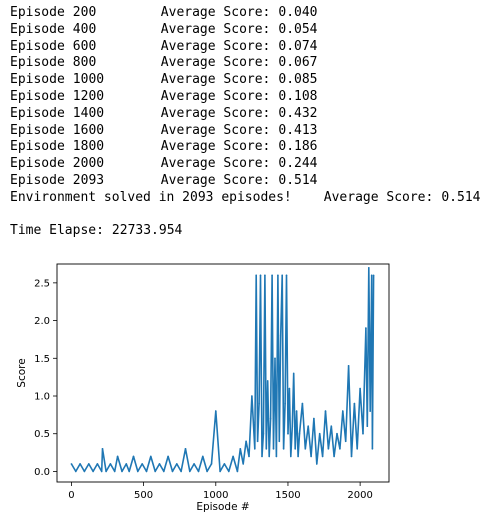 The image size is (481, 528). I want to click on average-score-value: 0.067, so click(298, 63).